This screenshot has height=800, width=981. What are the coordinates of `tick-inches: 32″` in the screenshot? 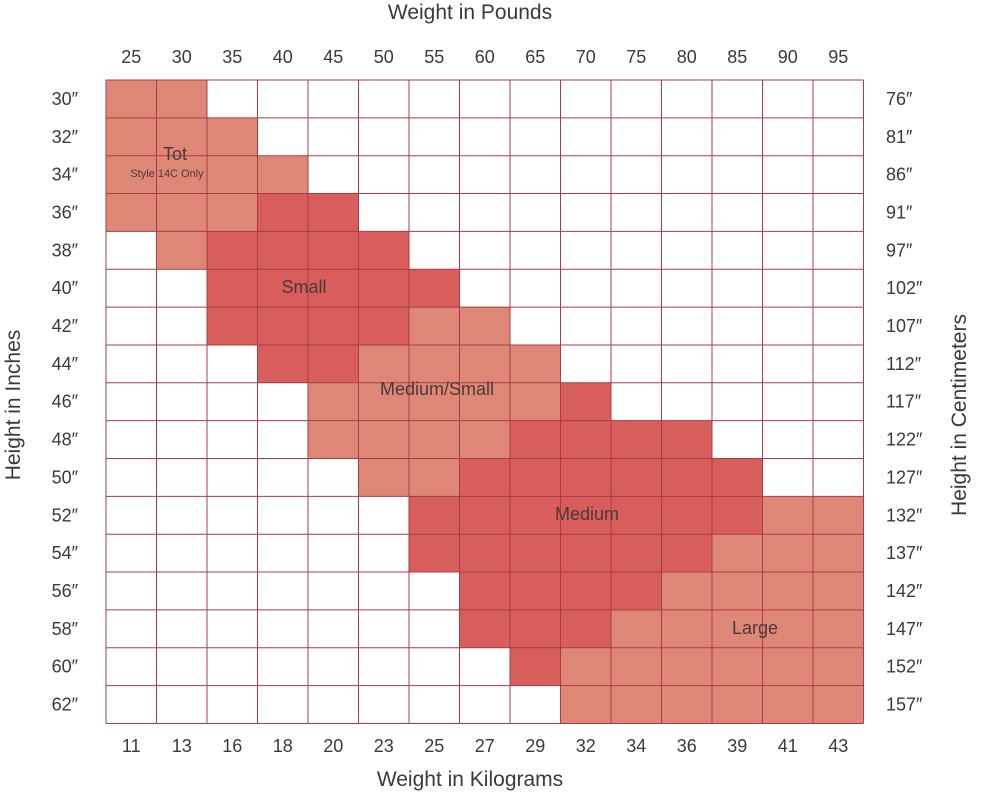 It's located at (65, 137).